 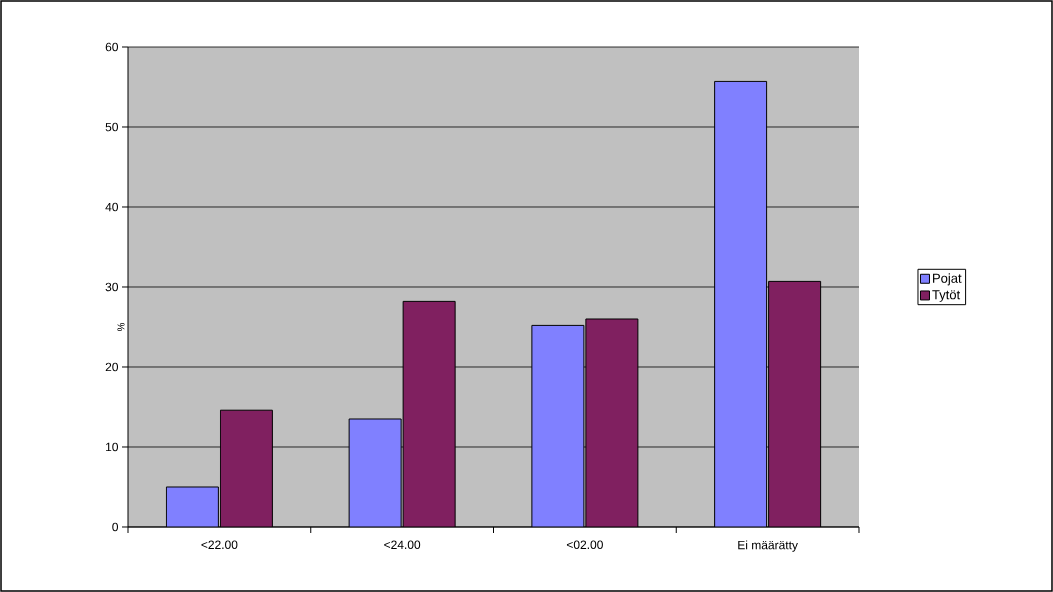 What do you see at coordinates (112, 127) in the screenshot?
I see `y-tick-label: 50` at bounding box center [112, 127].